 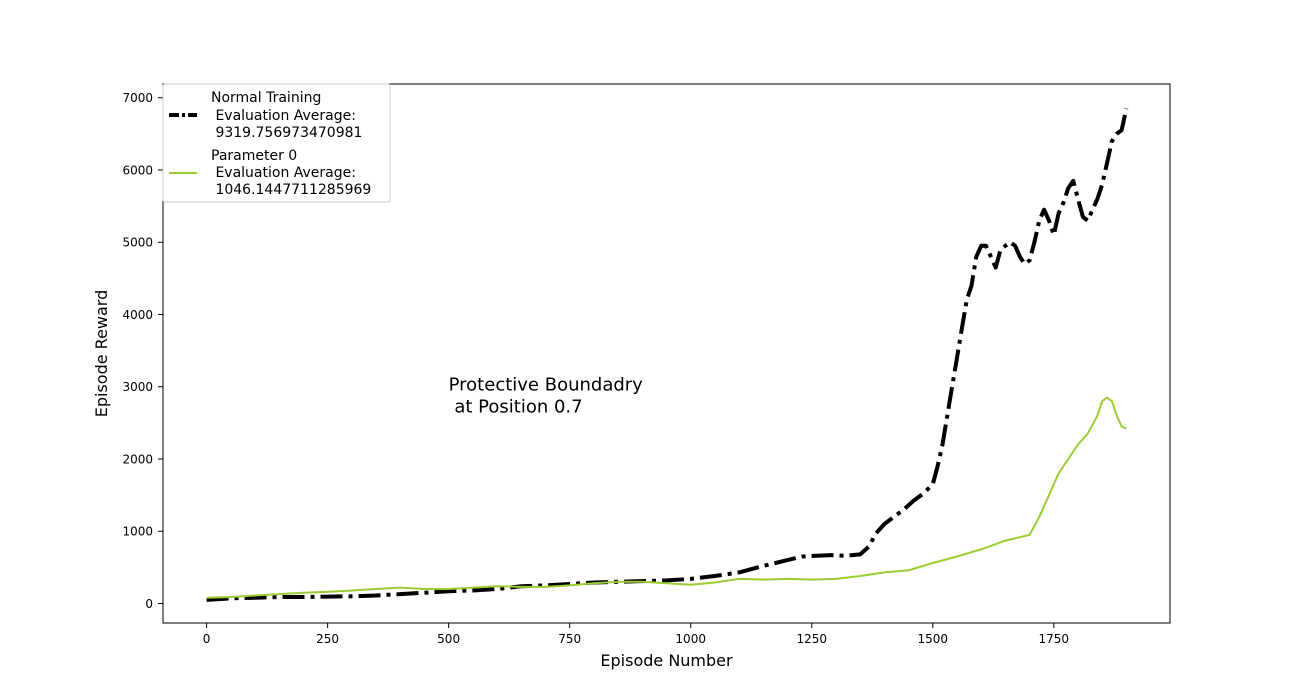 I want to click on chart-annotation: Protective Boundadry at Position 0.7, so click(x=549, y=395).